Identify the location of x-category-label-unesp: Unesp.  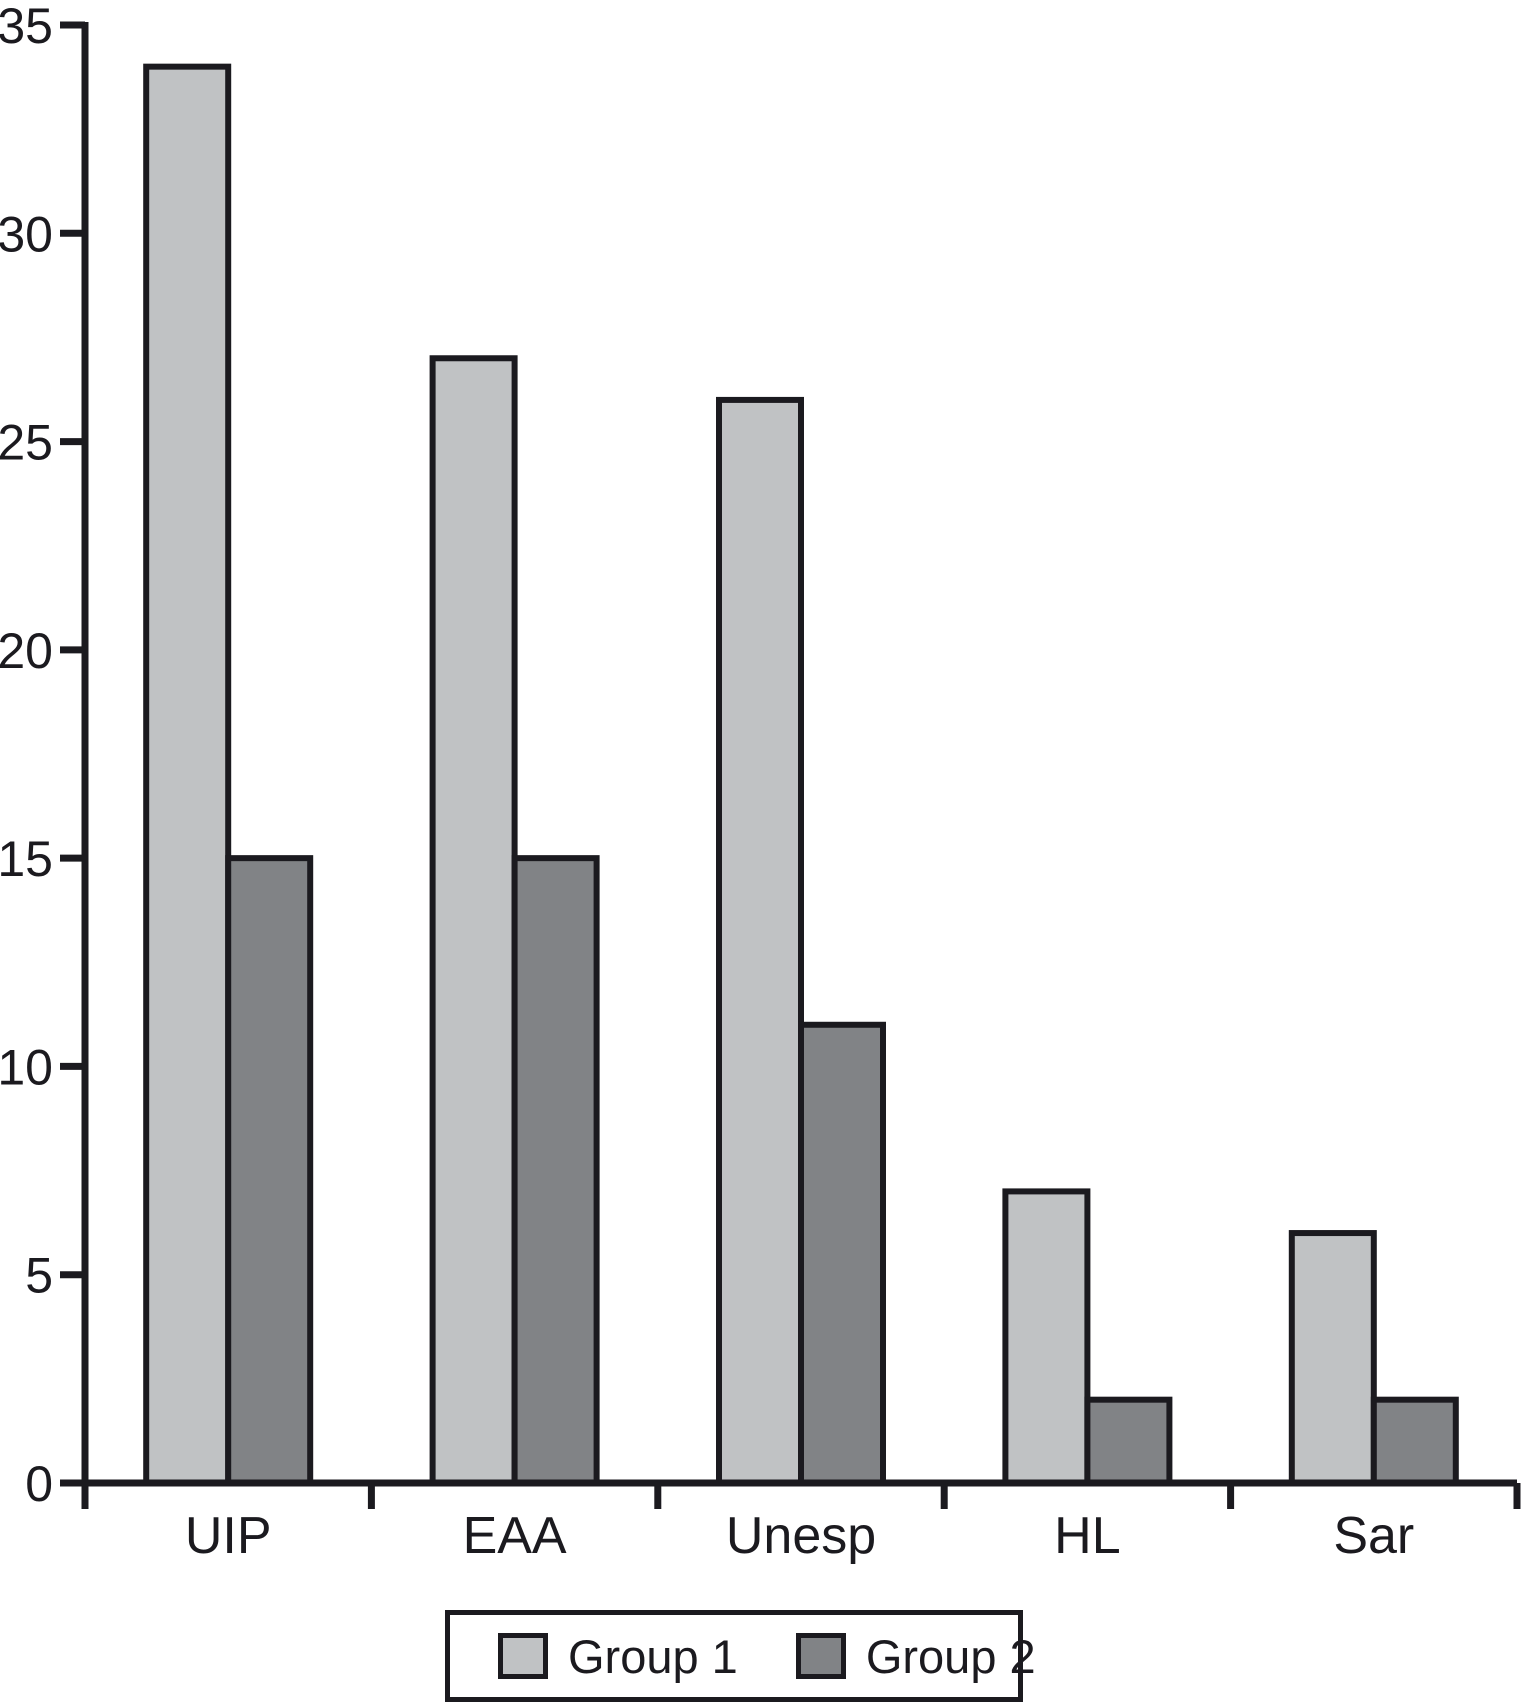
(801, 1536).